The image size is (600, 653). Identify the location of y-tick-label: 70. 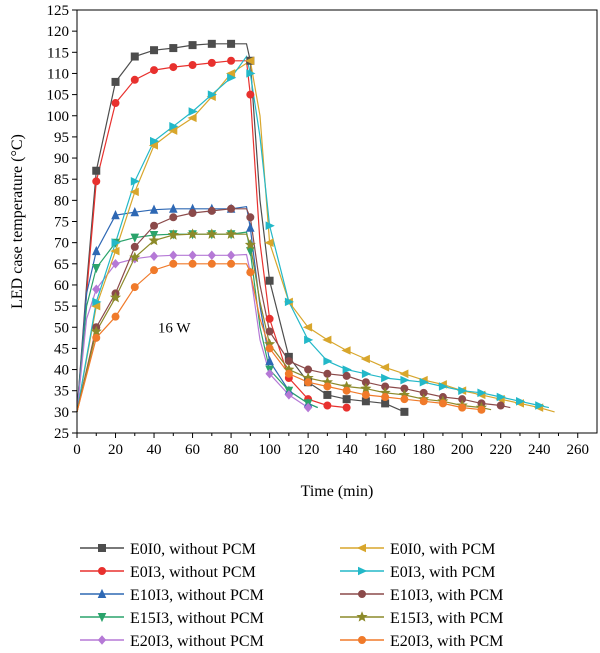
(61, 244).